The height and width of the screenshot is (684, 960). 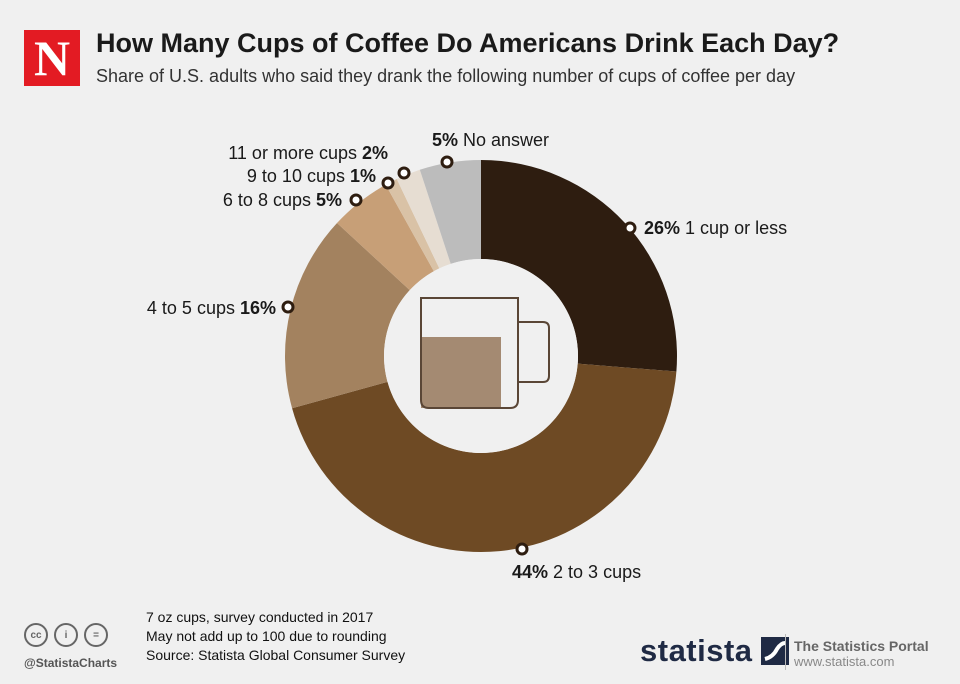 I want to click on marker-1-cup-or-less, so click(x=630, y=228).